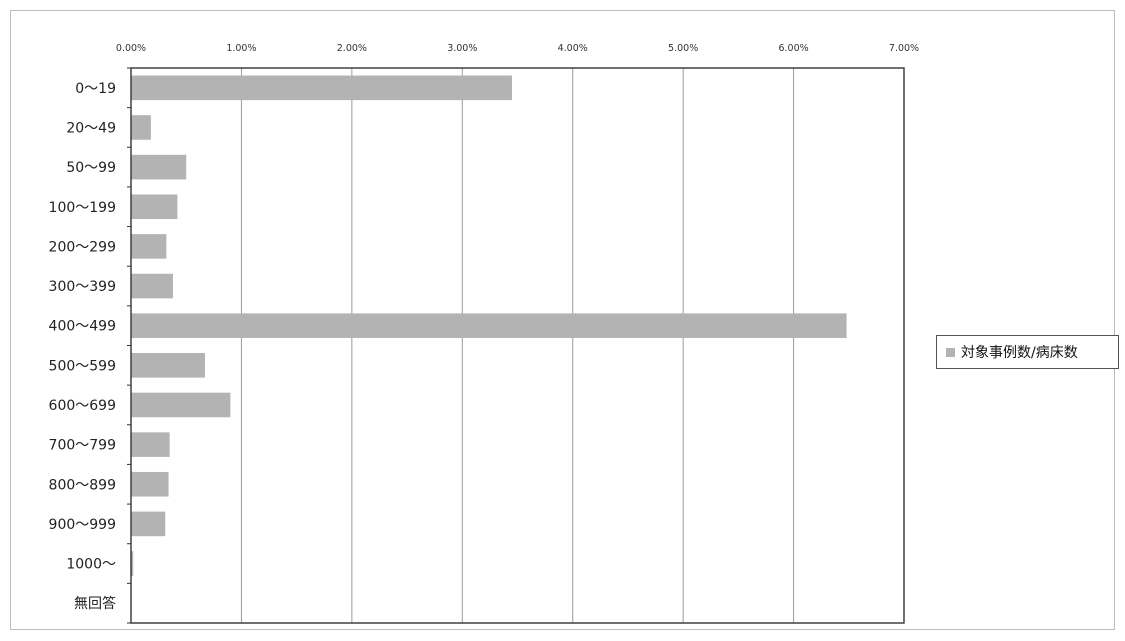  What do you see at coordinates (82, 525) in the screenshot?
I see `y-category-label: 900〜999` at bounding box center [82, 525].